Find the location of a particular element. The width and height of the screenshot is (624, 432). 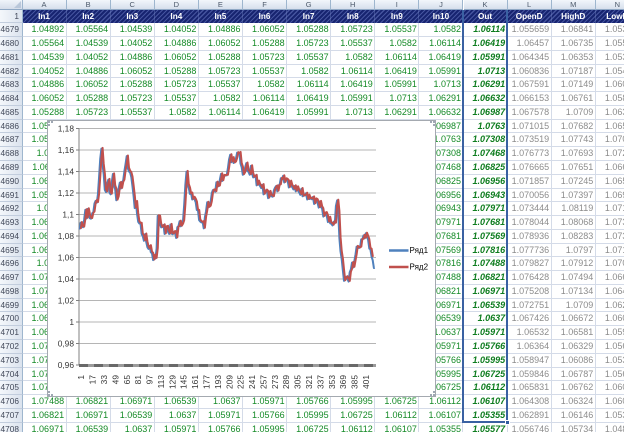

svg-text: 401 is located at coordinates (366, 382).